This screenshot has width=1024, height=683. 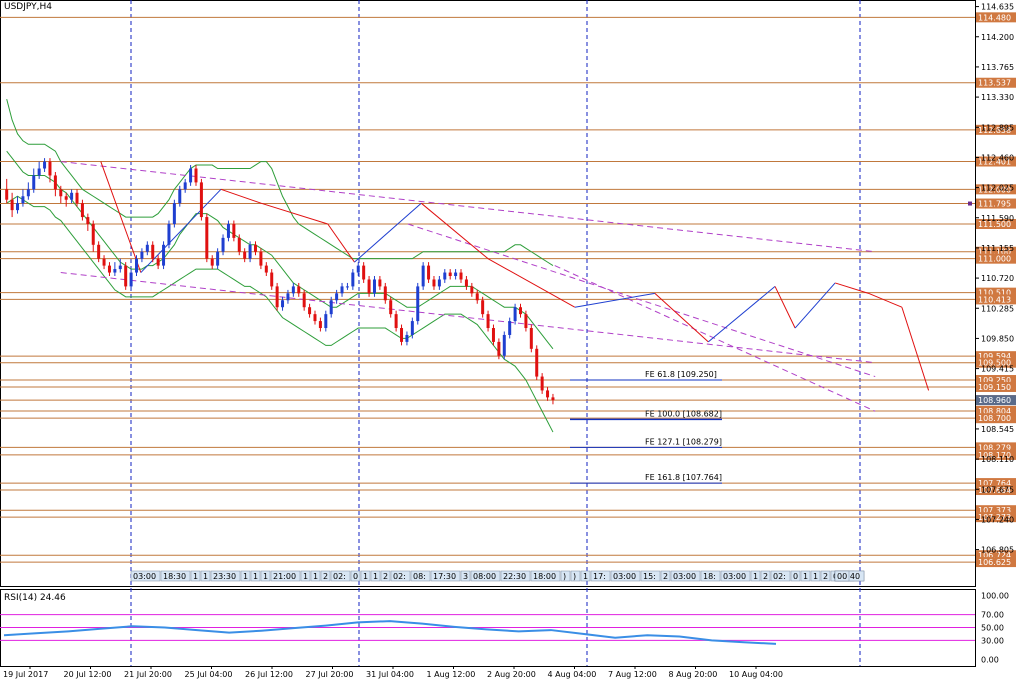 What do you see at coordinates (683, 477) in the screenshot?
I see `fib-label: FE 161.8 [107.764]` at bounding box center [683, 477].